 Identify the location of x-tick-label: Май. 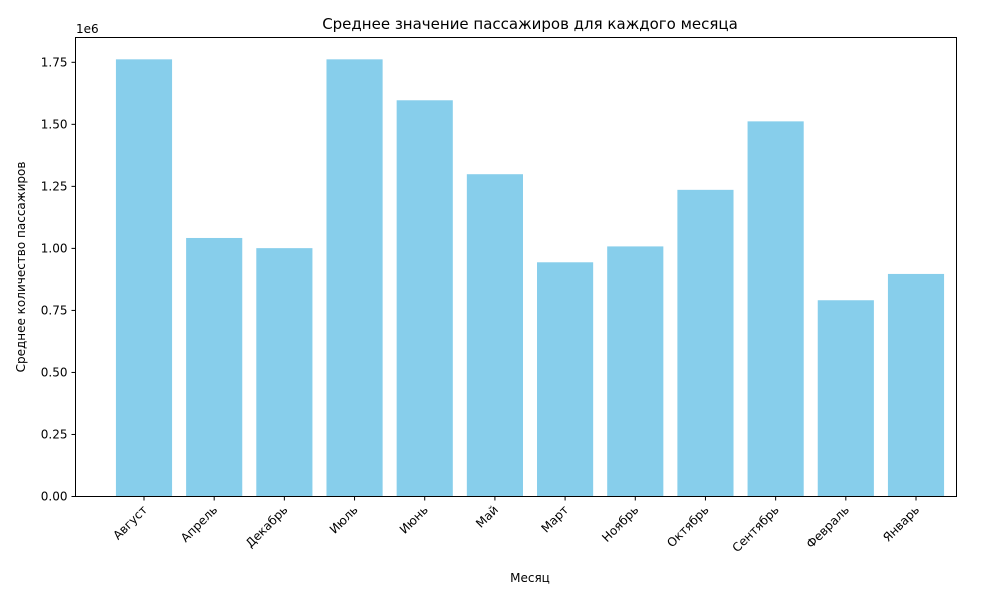
(487, 517).